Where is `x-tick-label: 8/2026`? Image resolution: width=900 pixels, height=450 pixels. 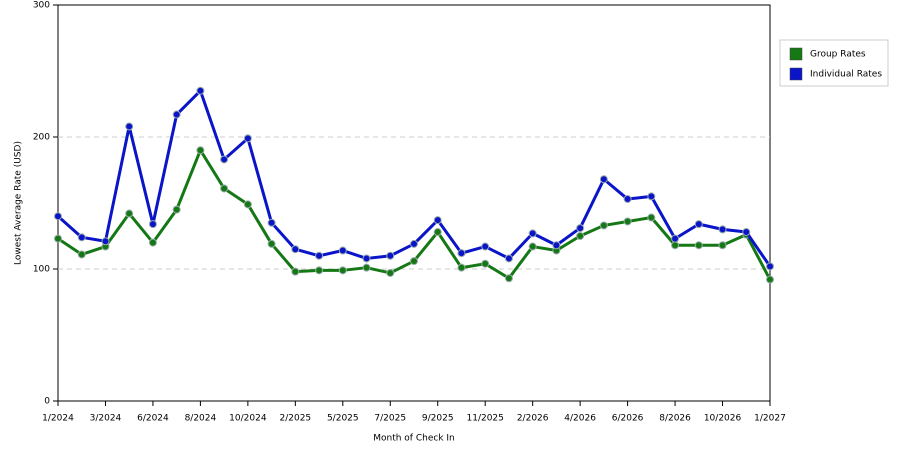
x-tick-label: 8/2026 is located at coordinates (675, 419).